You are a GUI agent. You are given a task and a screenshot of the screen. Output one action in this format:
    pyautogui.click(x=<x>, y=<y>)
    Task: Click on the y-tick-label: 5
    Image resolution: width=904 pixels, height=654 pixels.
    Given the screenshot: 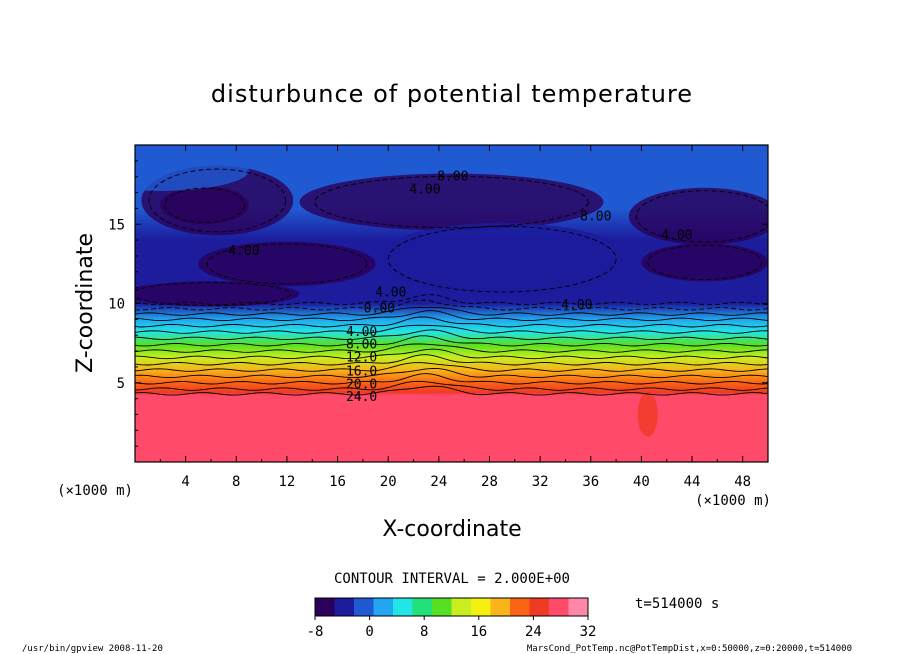 What is the action you would take?
    pyautogui.click(x=121, y=384)
    